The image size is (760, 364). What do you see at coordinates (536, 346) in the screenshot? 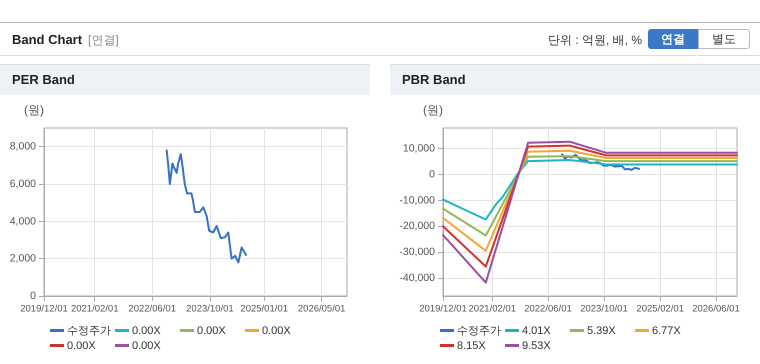
I see `legend-label: 9.53X` at bounding box center [536, 346].